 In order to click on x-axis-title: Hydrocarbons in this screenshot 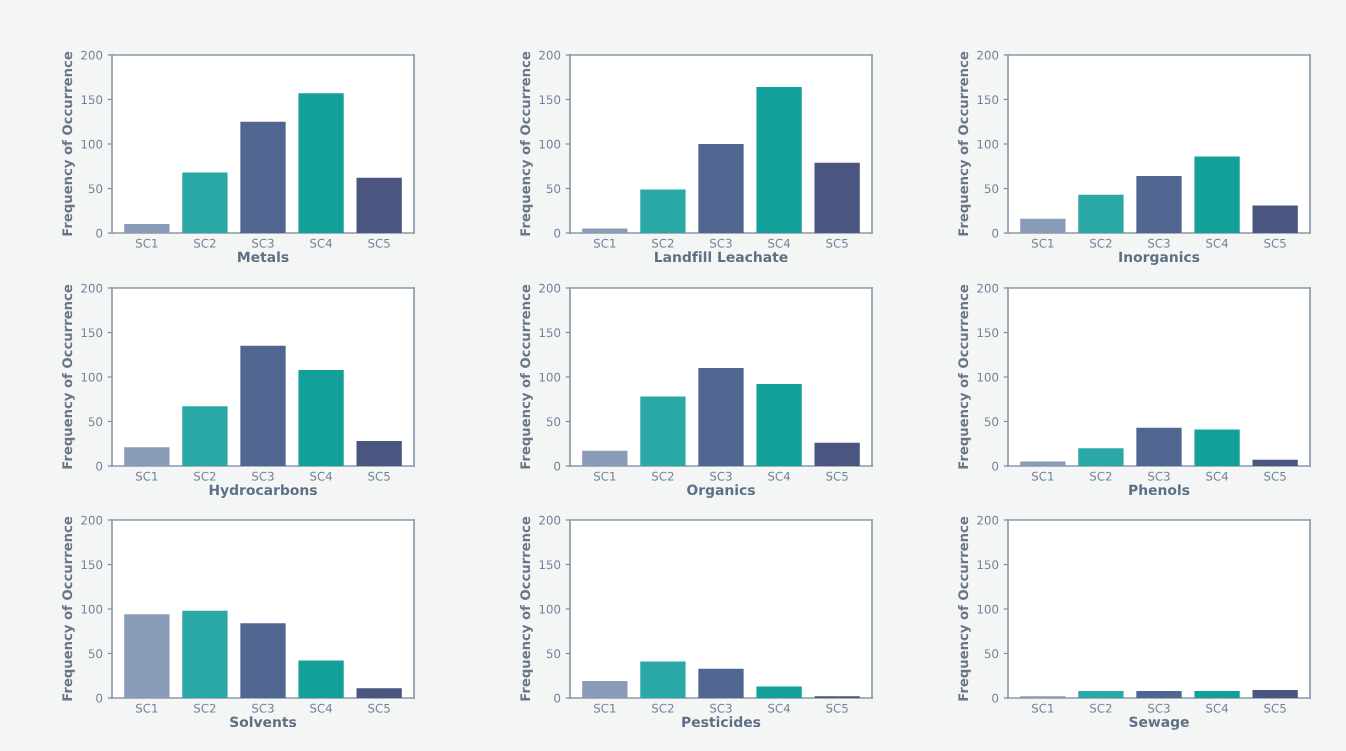, I will do `click(263, 491)`.